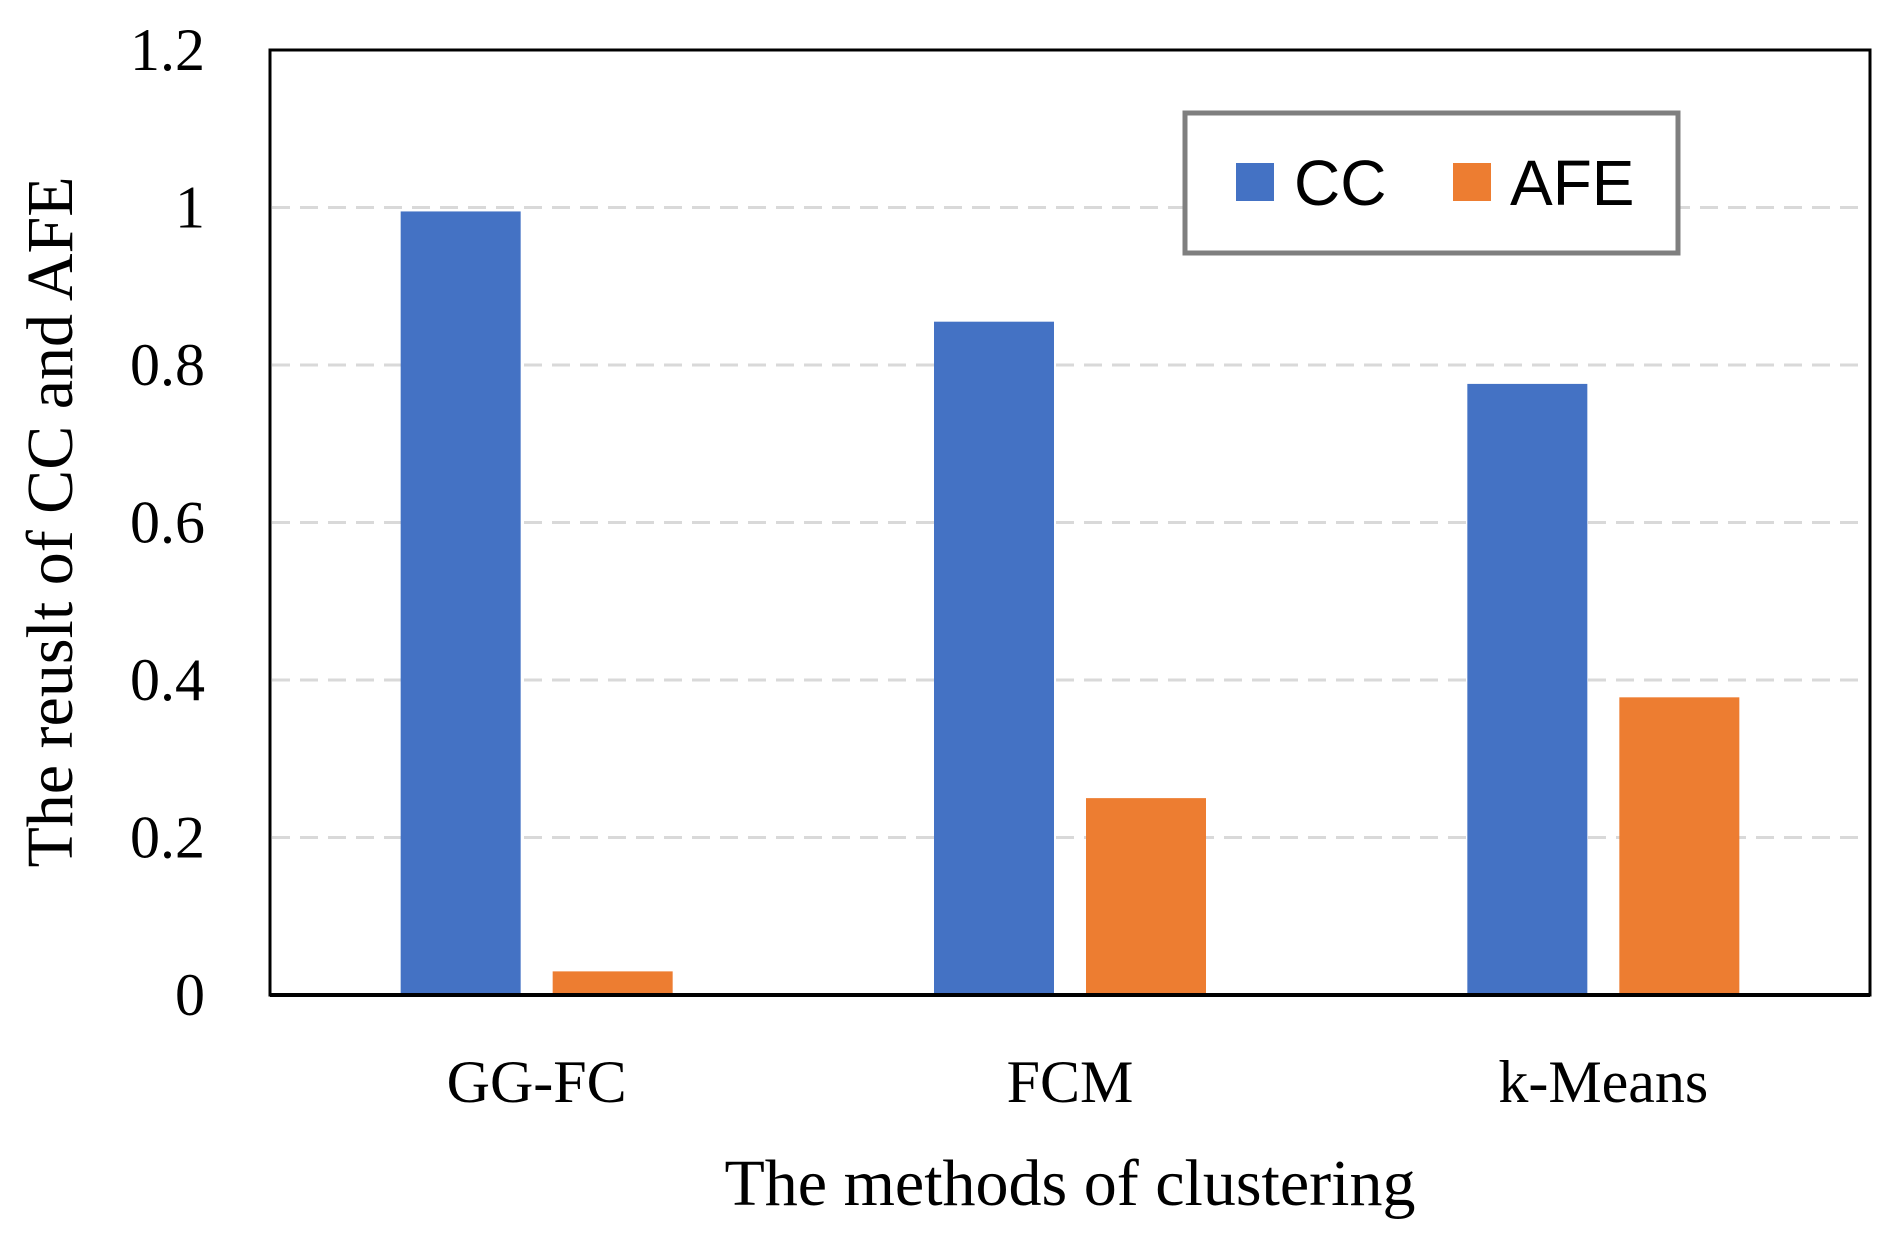  Describe the element at coordinates (1146, 896) in the screenshot. I see `bar-afe-fcm` at that location.